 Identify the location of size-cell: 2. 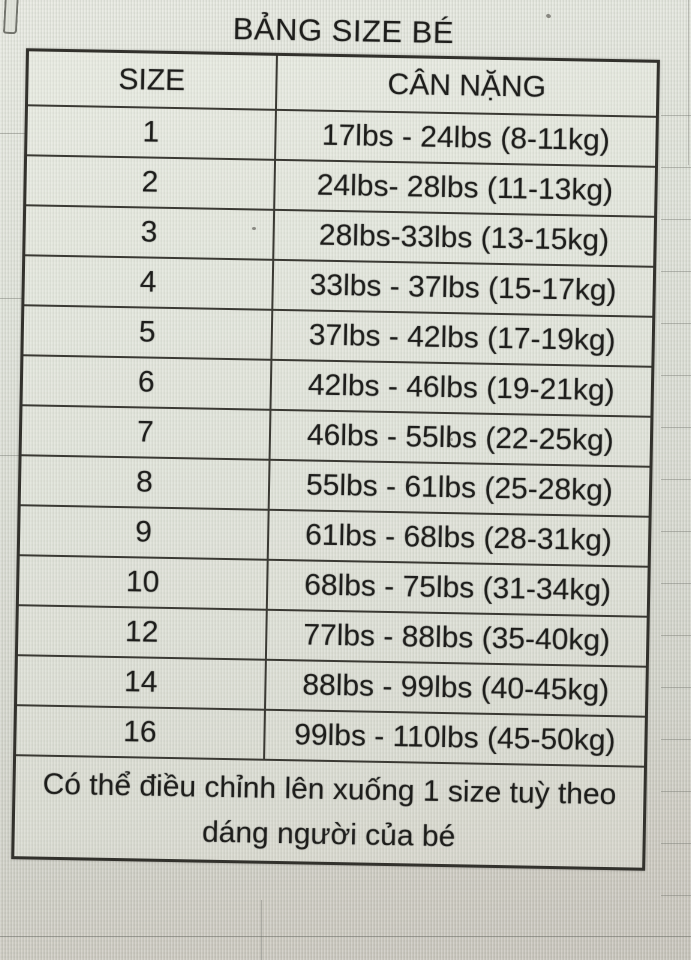
(149, 182).